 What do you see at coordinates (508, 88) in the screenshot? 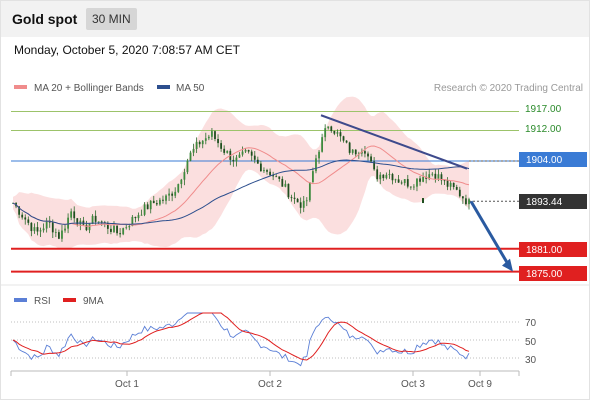
I see `credit-text: Research © 2020 Trading Central` at bounding box center [508, 88].